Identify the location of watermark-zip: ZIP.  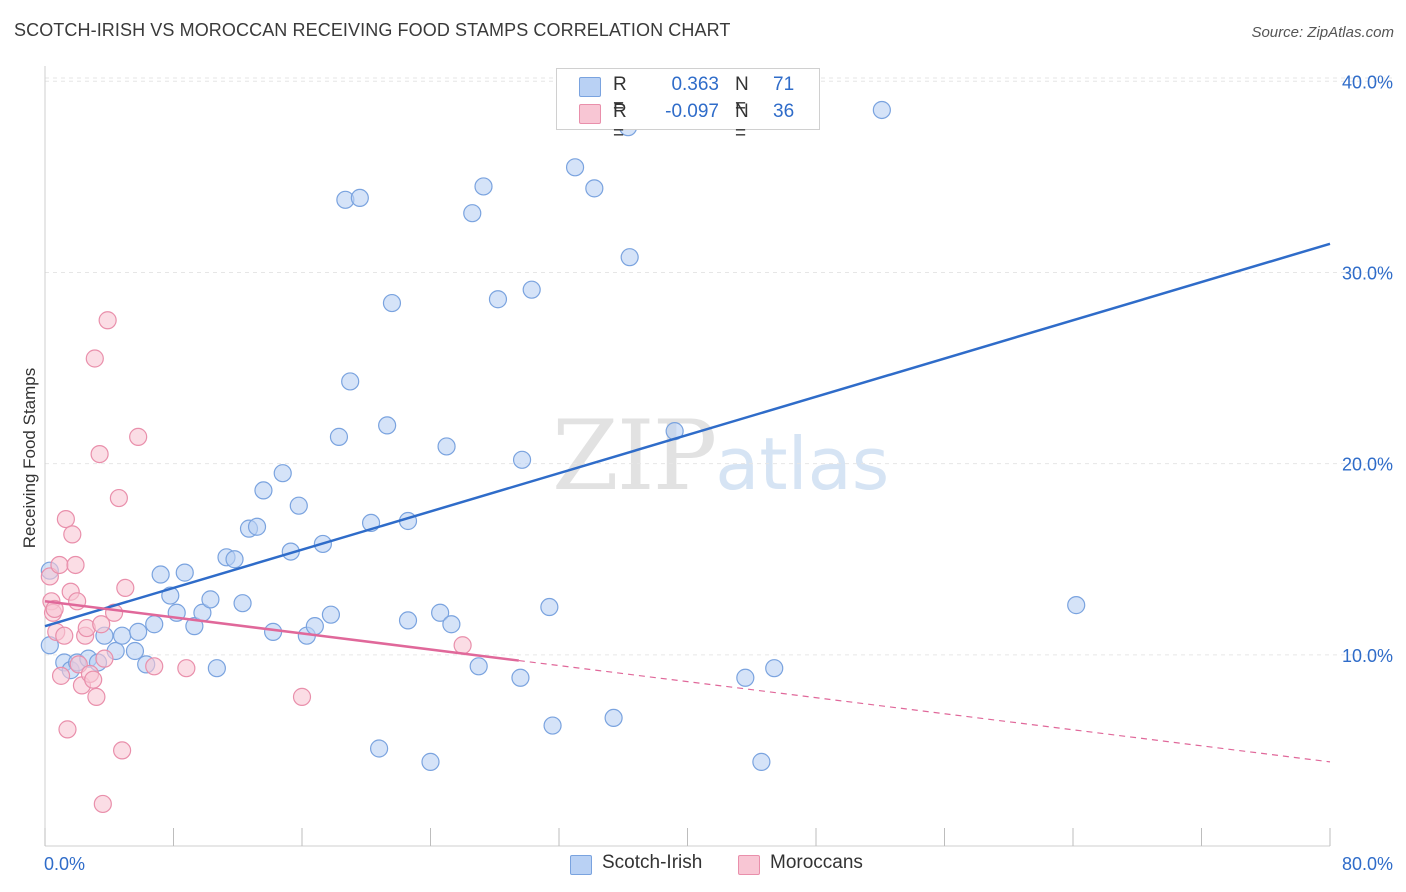
(634, 456).